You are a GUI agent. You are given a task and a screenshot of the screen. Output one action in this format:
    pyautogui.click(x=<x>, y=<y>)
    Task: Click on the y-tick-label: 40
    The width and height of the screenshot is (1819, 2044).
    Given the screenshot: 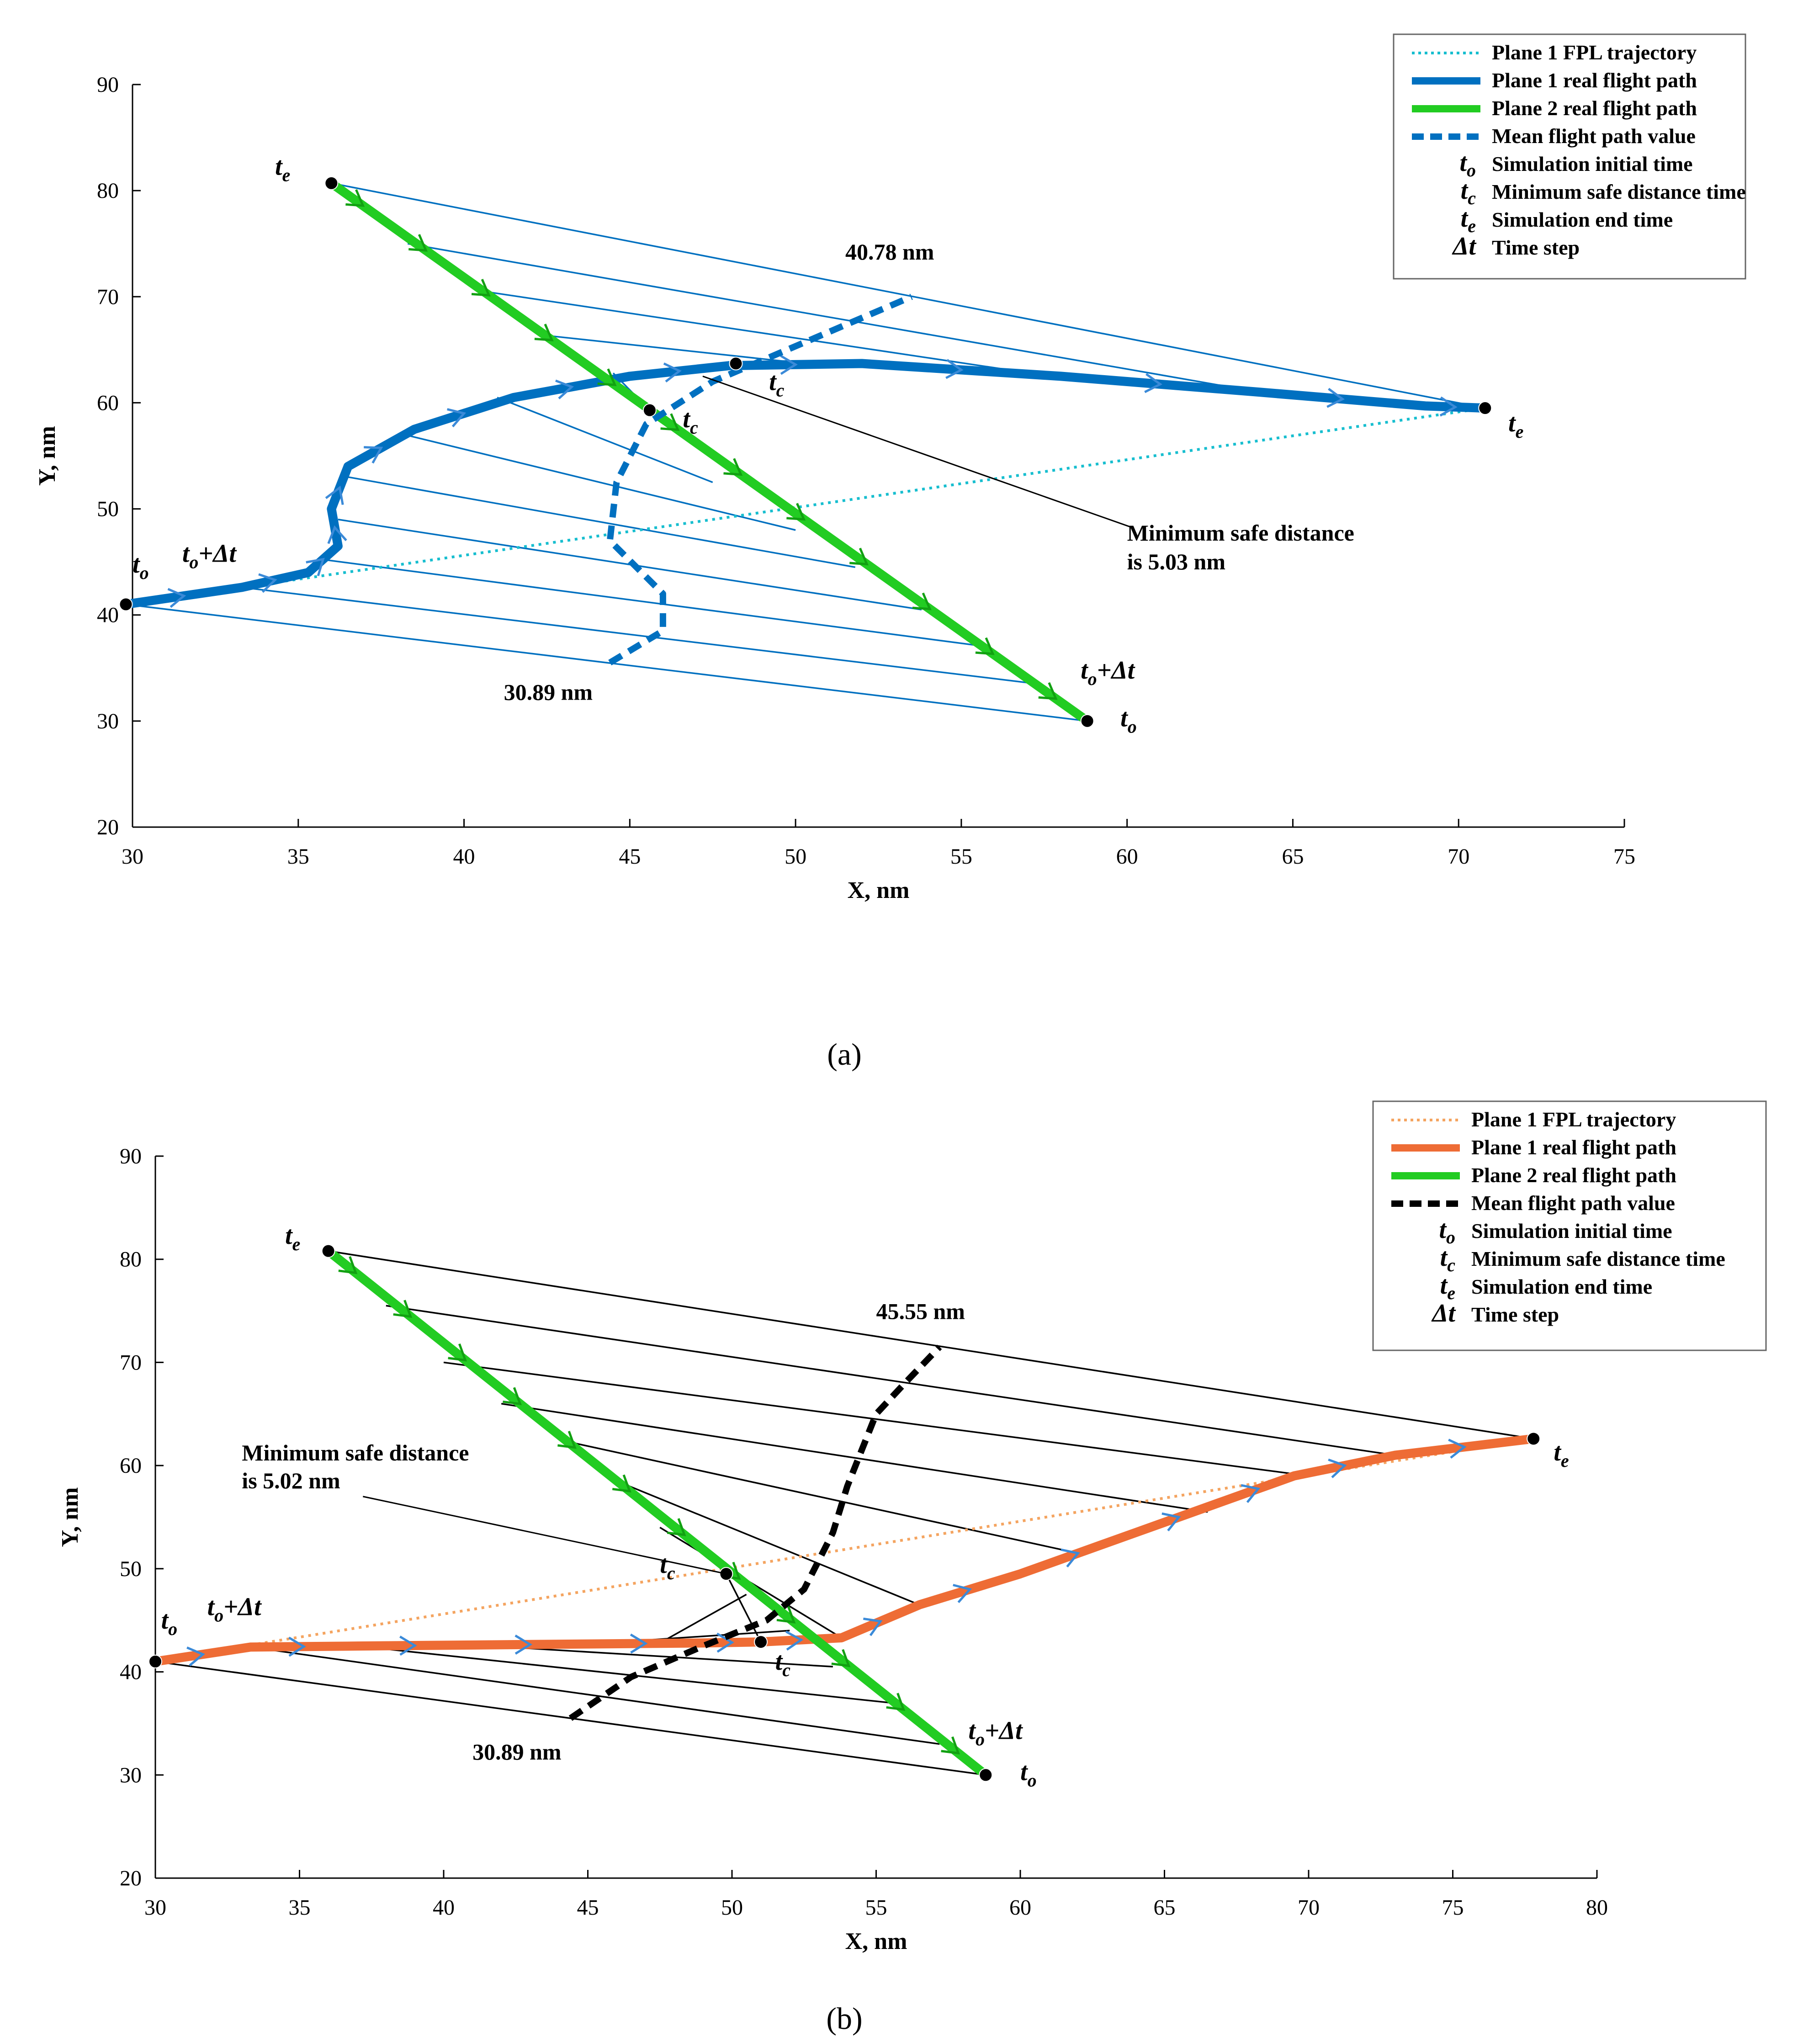 What is the action you would take?
    pyautogui.click(x=108, y=615)
    